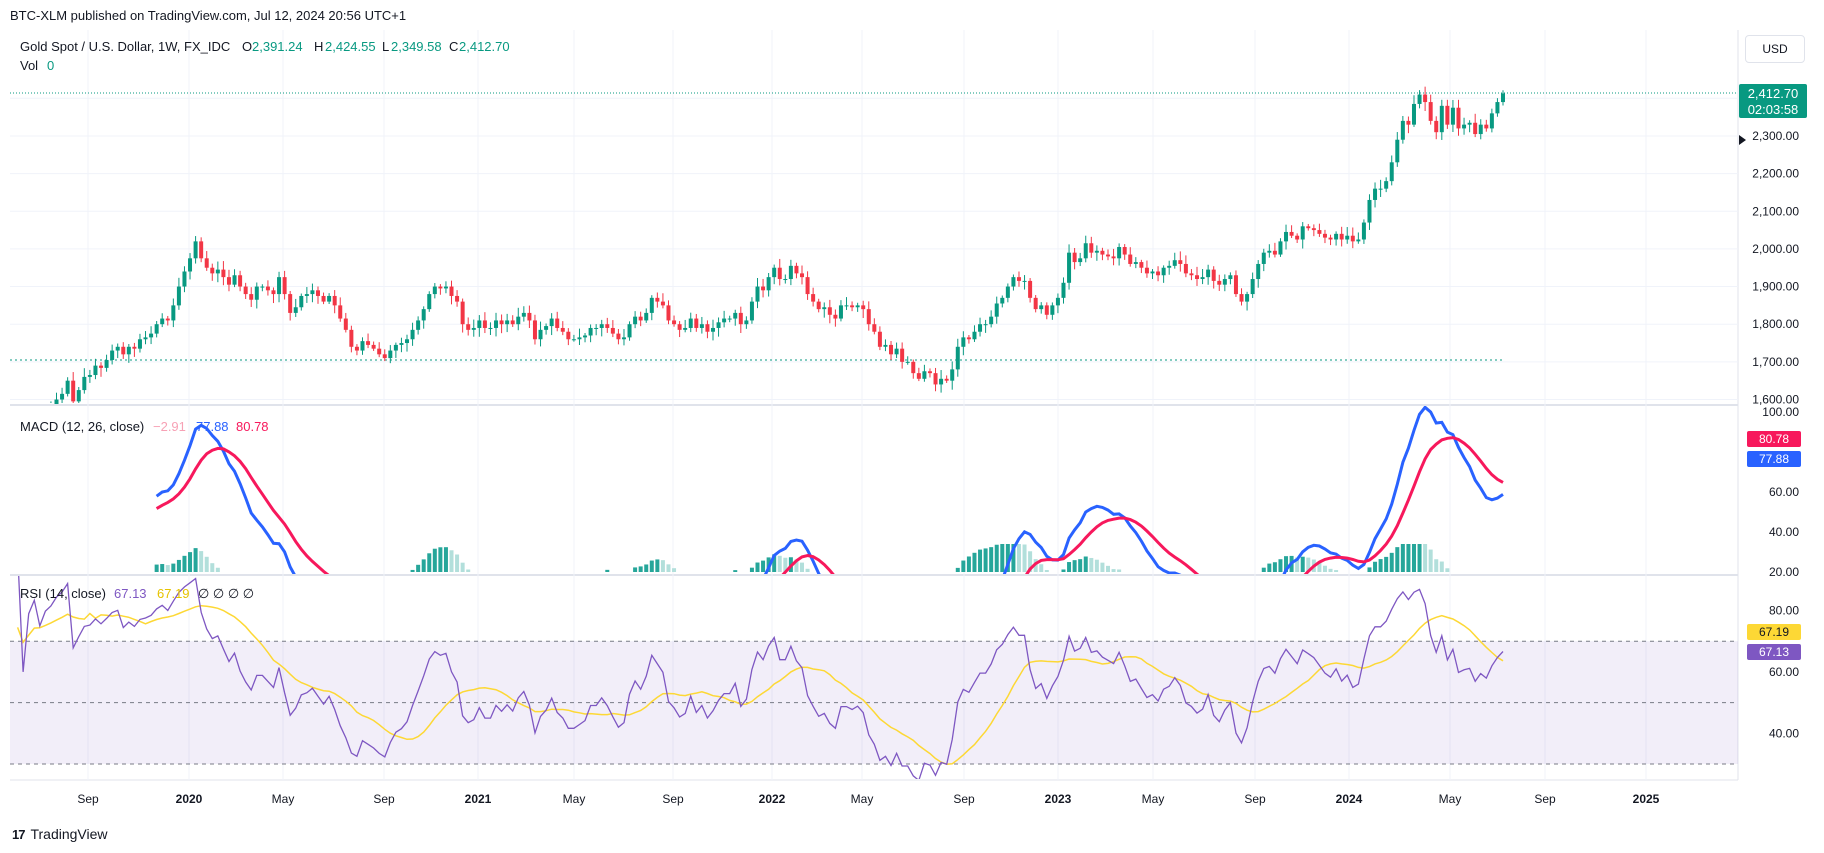 The width and height of the screenshot is (1824, 853). Describe the element at coordinates (1450, 799) in the screenshot. I see `time-tick-label: May` at that location.